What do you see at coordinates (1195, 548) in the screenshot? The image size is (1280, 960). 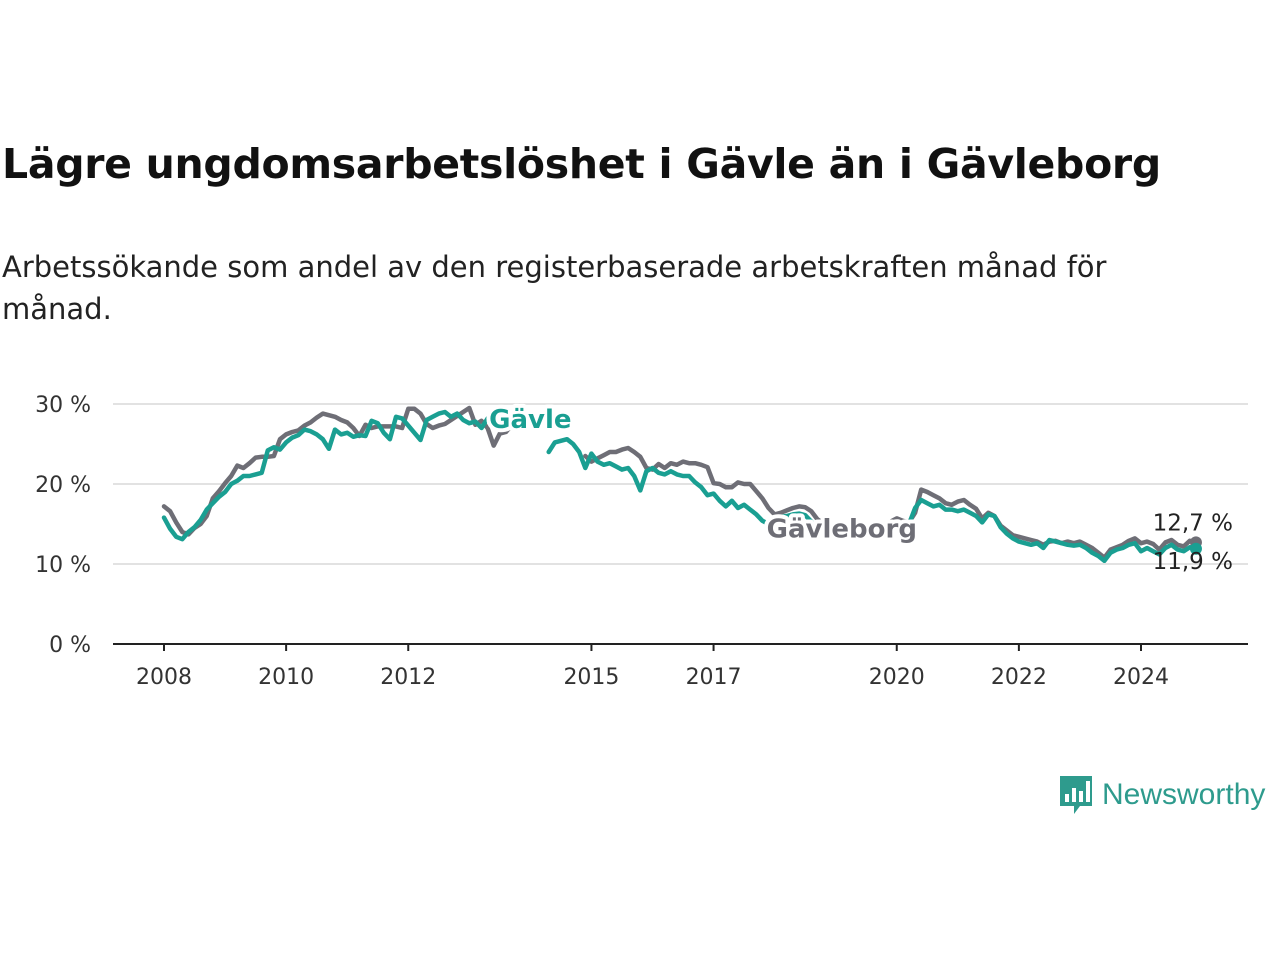 I see `series-end-point-gavle` at bounding box center [1195, 548].